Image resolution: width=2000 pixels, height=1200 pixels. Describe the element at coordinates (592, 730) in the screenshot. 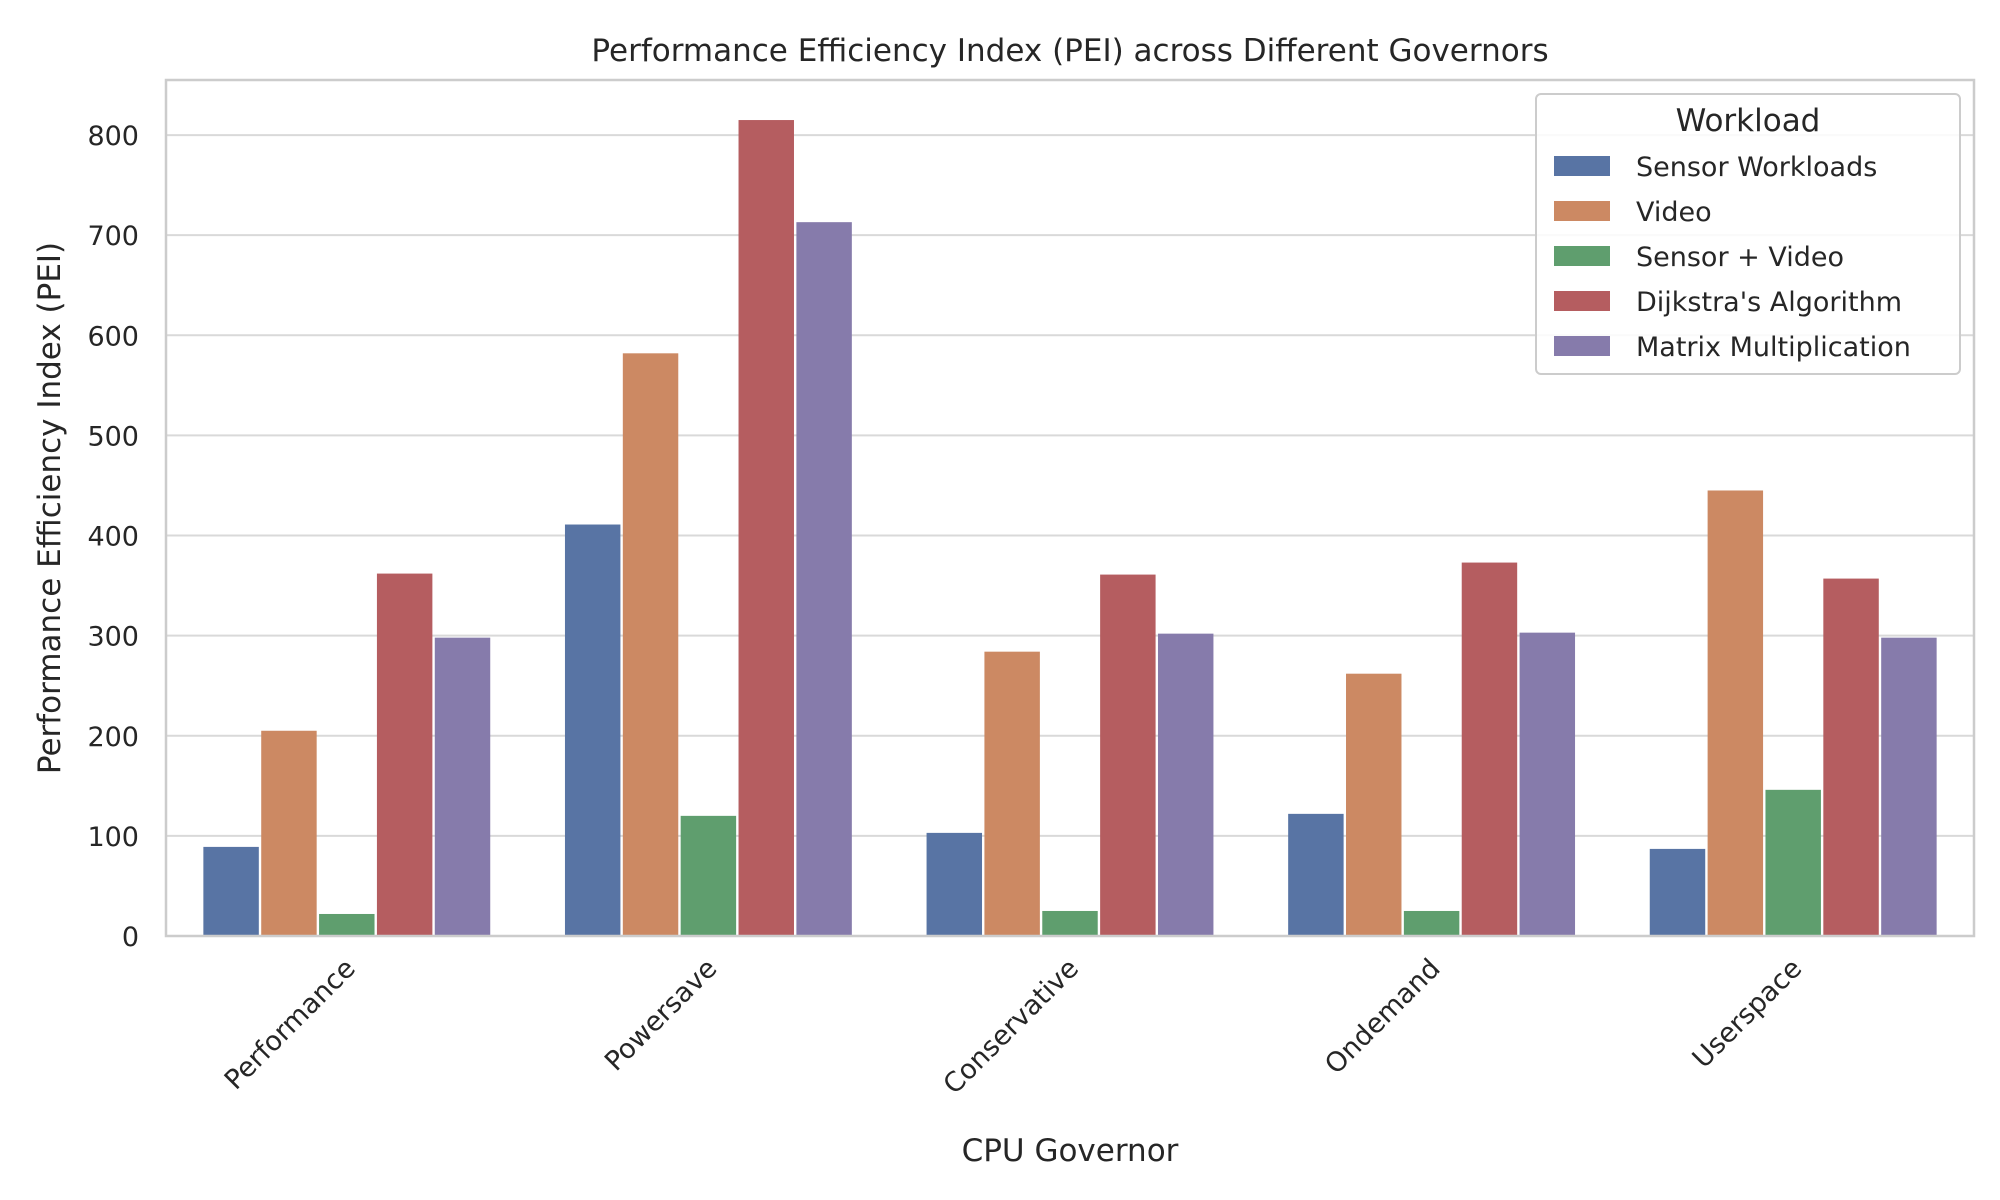

I see `bar-sensor-workloads-powersave` at that location.